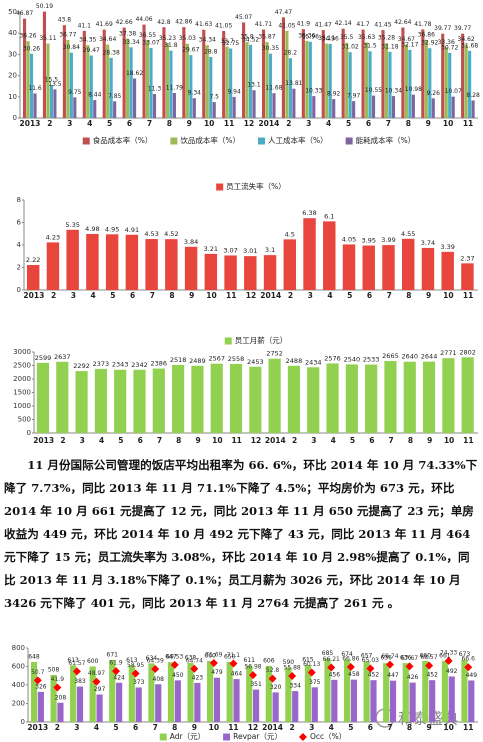 This screenshot has width=483, height=742. What do you see at coordinates (409, 658) in the screenshot?
I see `data-label: 67.67` at bounding box center [409, 658].